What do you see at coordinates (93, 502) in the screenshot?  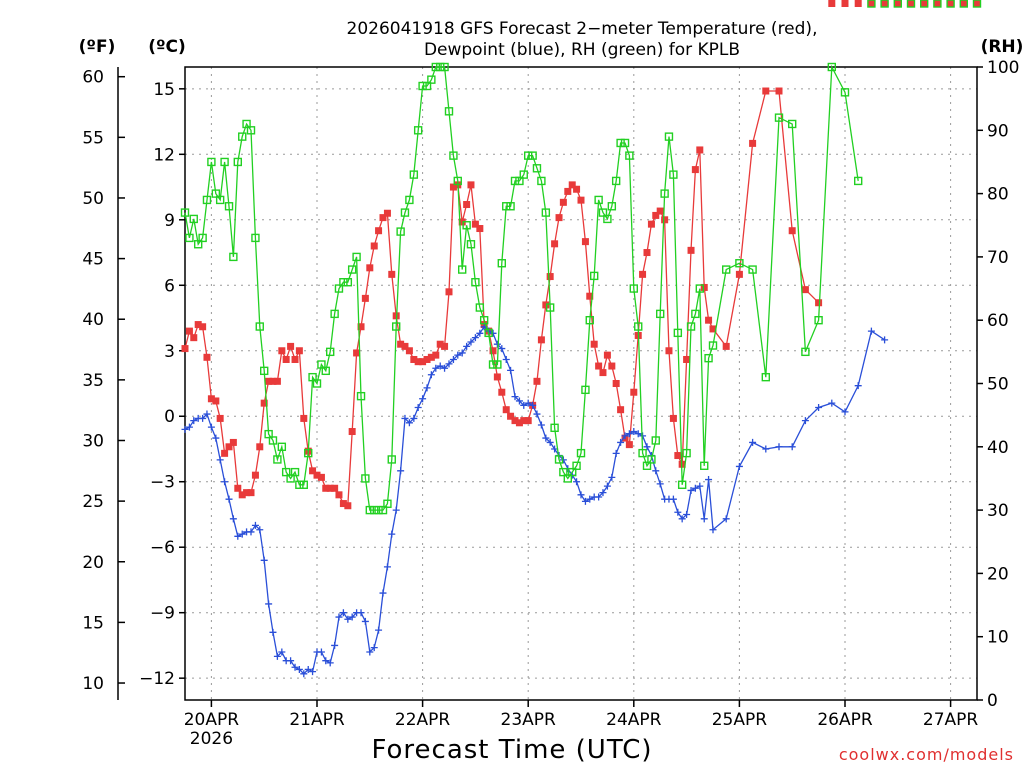 I see `fahrenheit-tick-label: 25` at bounding box center [93, 502].